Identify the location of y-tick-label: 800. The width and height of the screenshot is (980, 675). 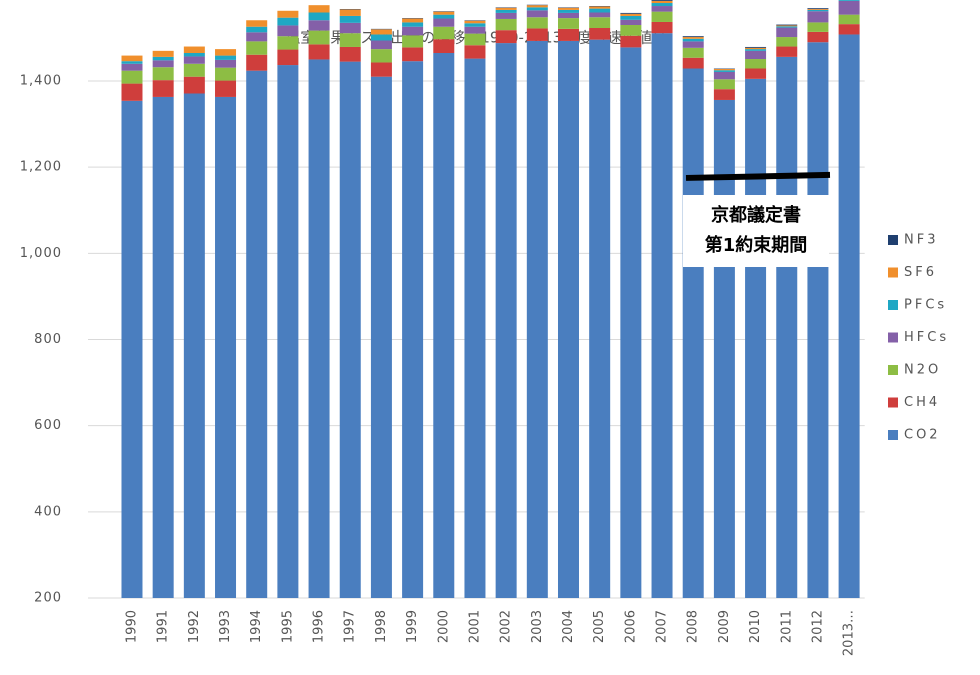
(48, 339).